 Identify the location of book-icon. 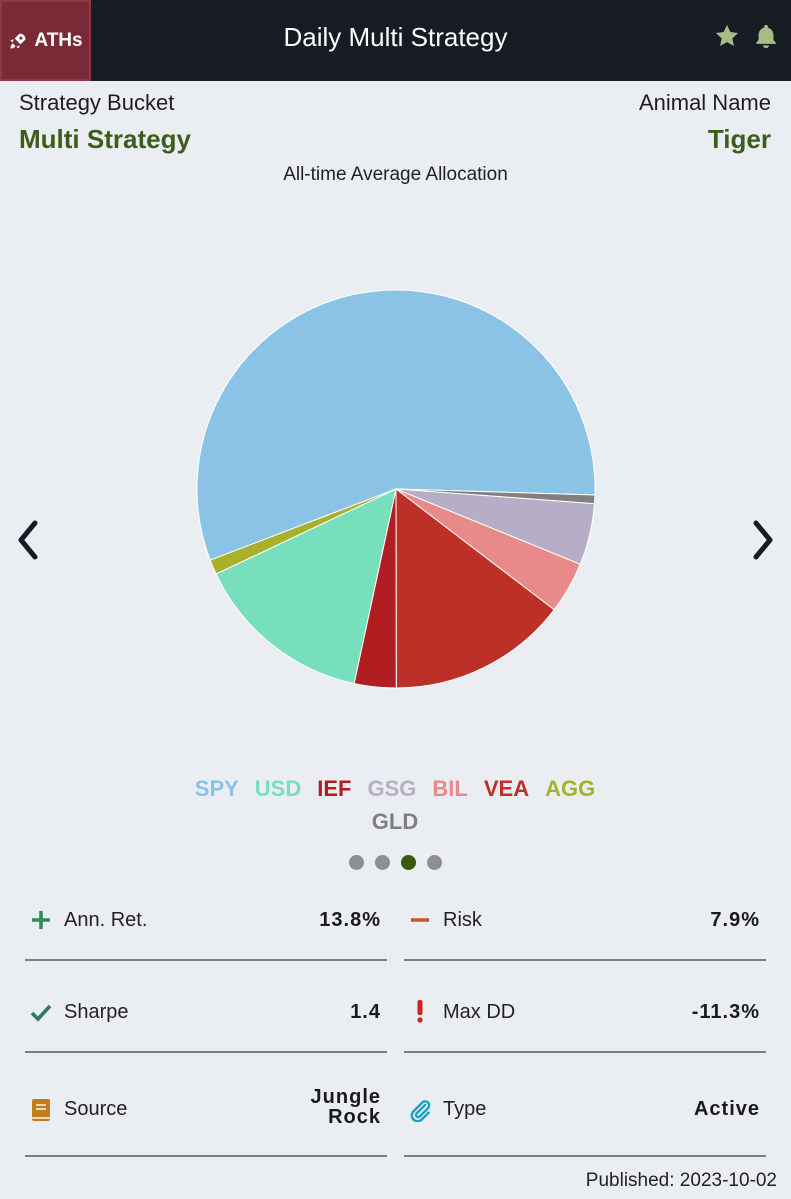
(41, 1110).